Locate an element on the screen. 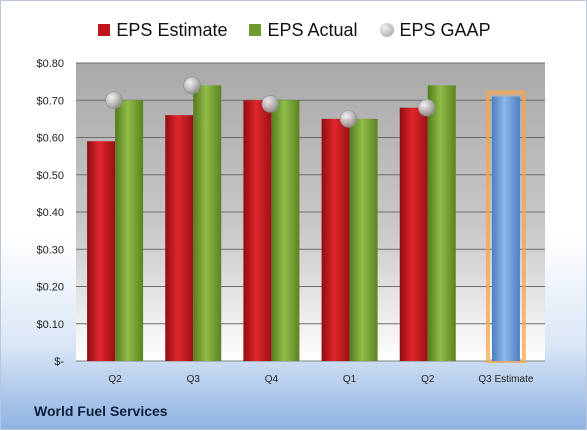  x-tick-label: Q3 is located at coordinates (194, 379).